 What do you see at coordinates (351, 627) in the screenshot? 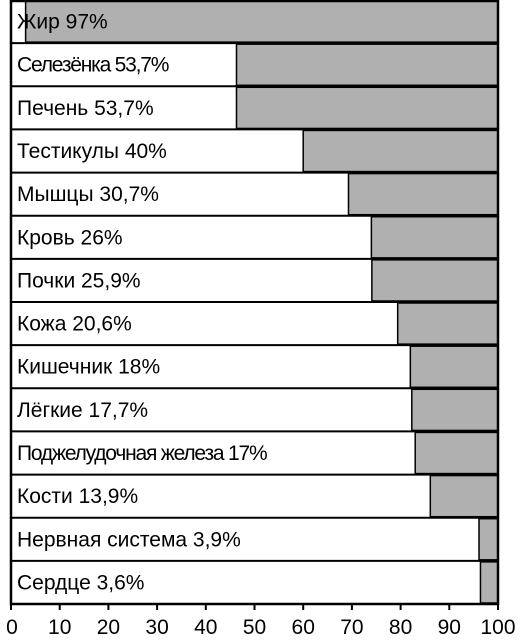
I see `x-tick-label: 70` at bounding box center [351, 627].